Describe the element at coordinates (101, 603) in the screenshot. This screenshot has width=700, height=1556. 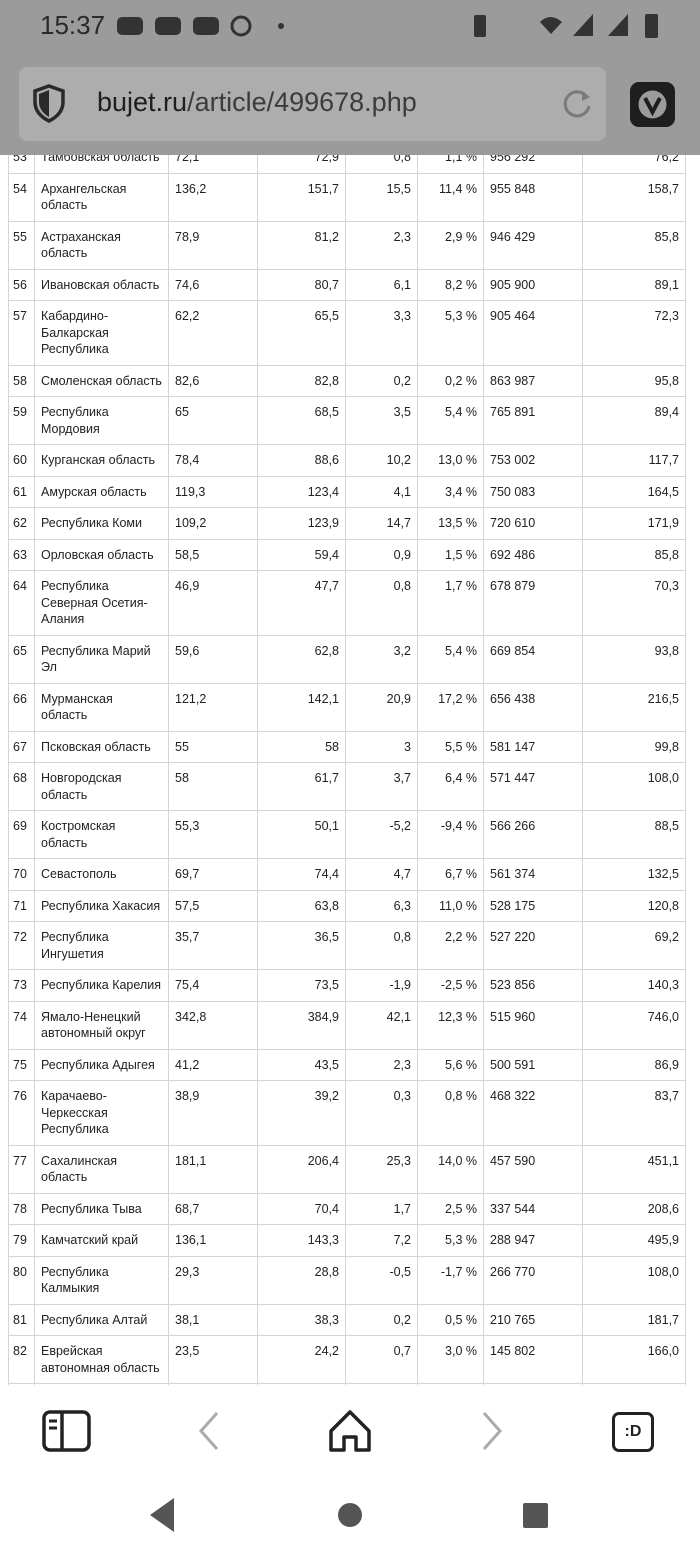
I see `region-name: Республика Северная Осетия-Алания` at that location.